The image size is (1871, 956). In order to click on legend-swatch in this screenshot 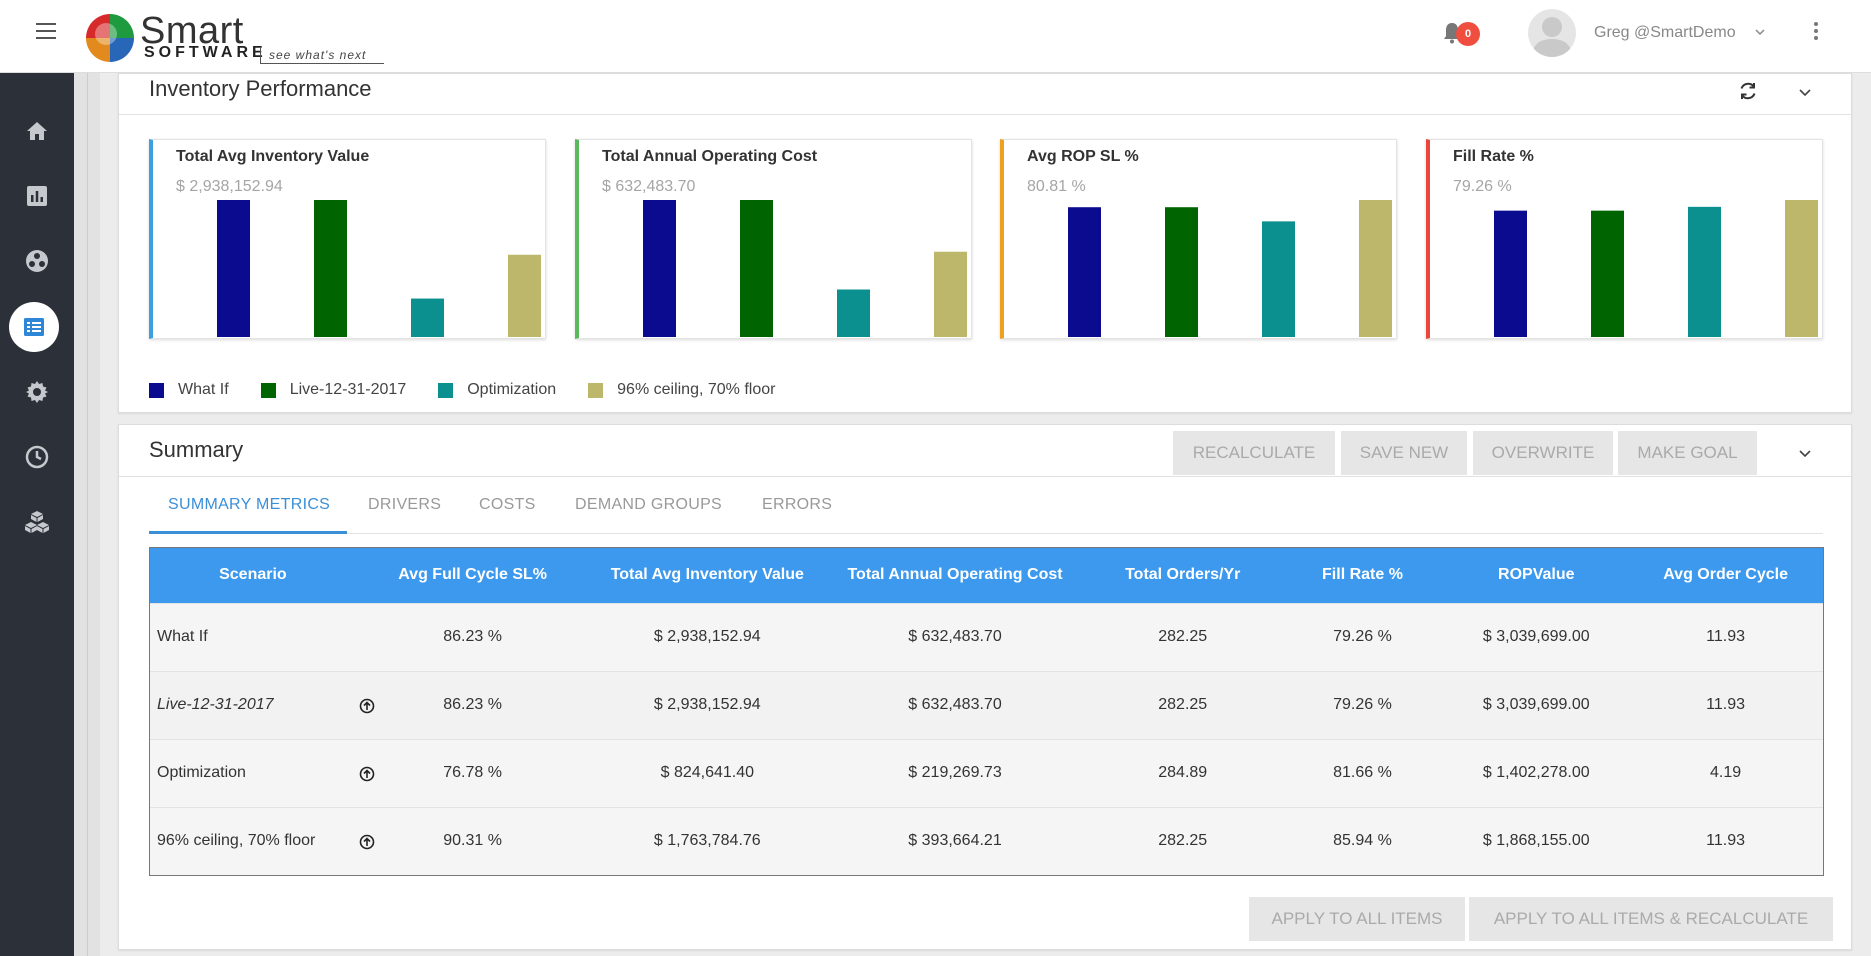, I will do `click(596, 390)`.